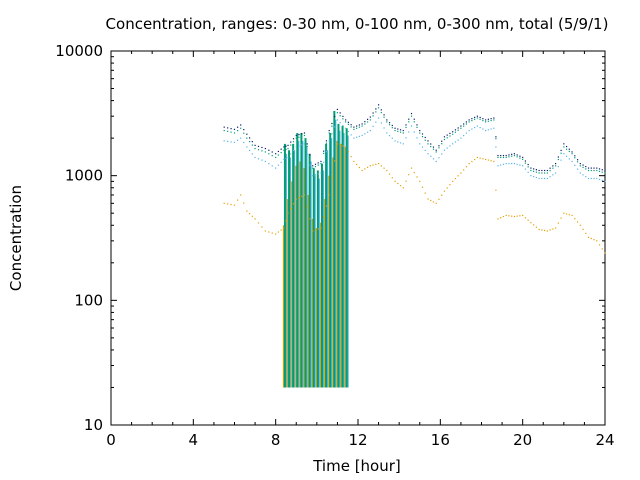 This screenshot has height=480, width=640. I want to click on x-tick-label: 16, so click(440, 440).